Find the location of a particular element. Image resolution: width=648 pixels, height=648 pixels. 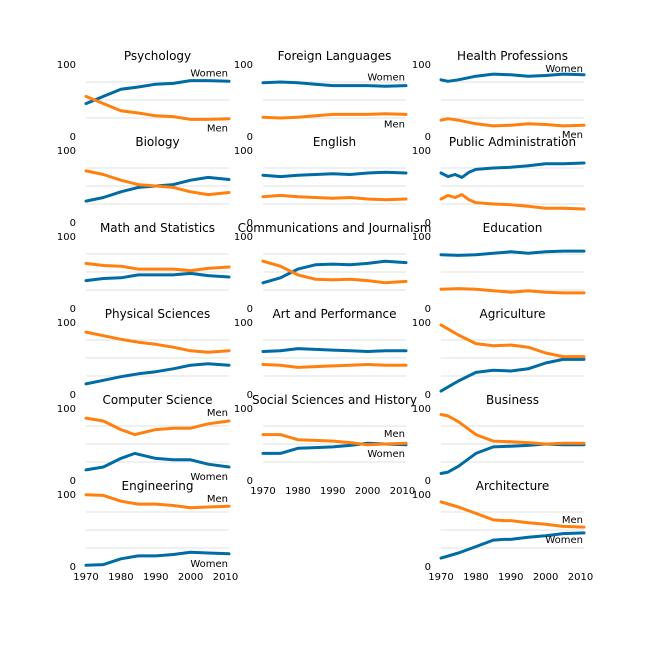

x-tick-label: 2000 is located at coordinates (190, 577).